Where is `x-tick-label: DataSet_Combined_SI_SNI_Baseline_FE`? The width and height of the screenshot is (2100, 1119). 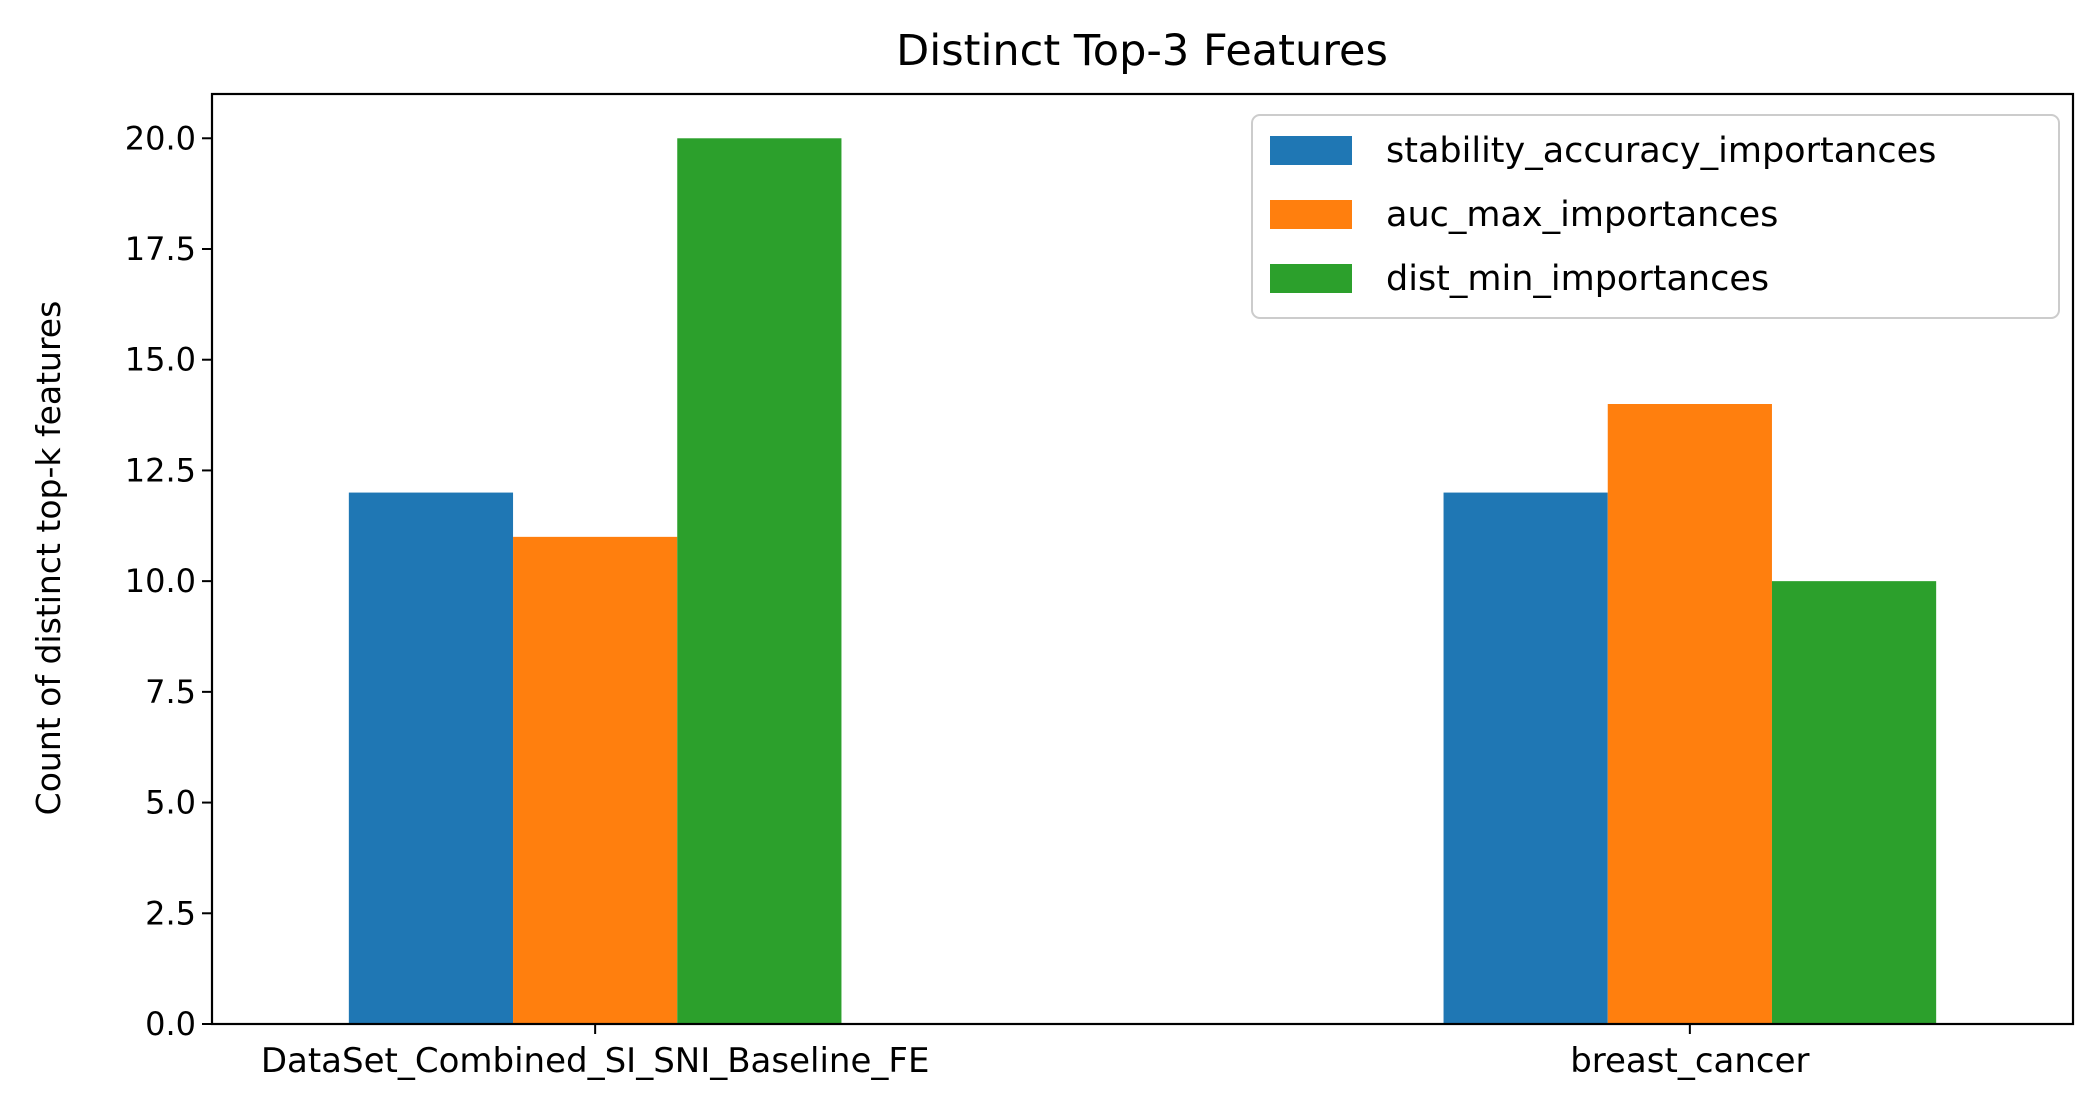 x-tick-label: DataSet_Combined_SI_SNI_Baseline_FE is located at coordinates (595, 1061).